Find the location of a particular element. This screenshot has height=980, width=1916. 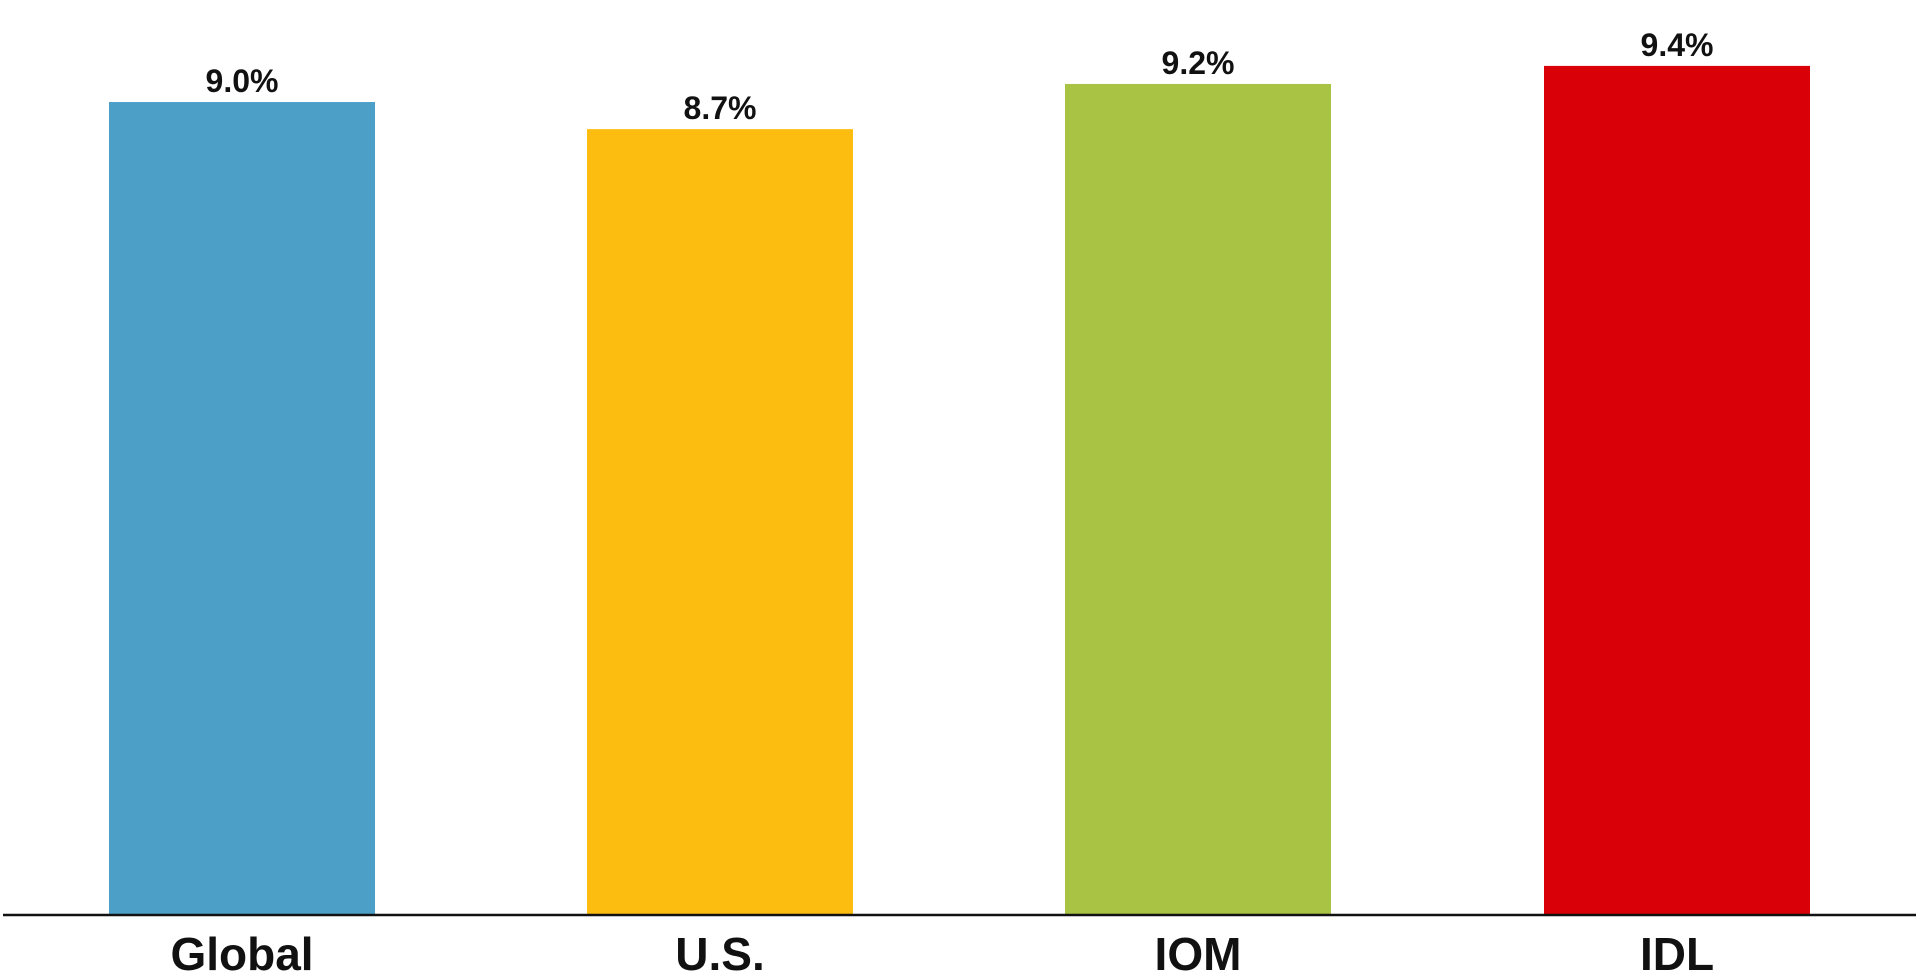

category-label-global: Global is located at coordinates (241, 954).